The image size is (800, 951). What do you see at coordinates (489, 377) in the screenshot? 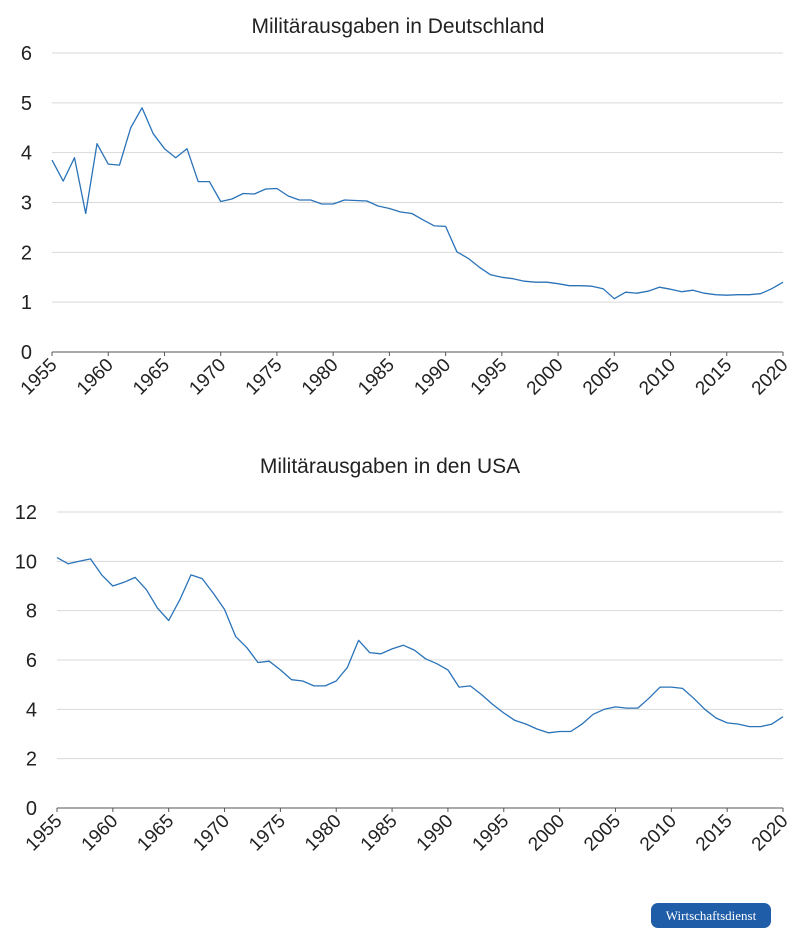
I see `x-tick-label-germany-1995: 1995` at bounding box center [489, 377].